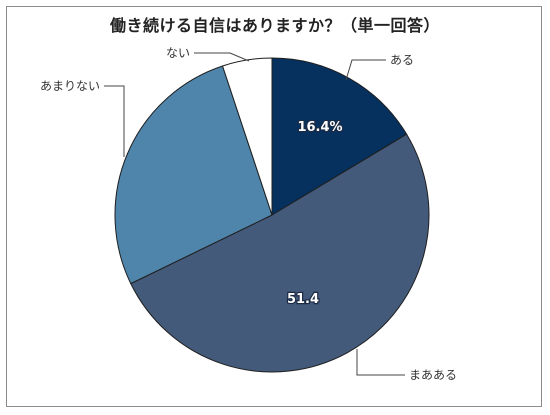  Describe the element at coordinates (402, 60) in the screenshot. I see `slice-category-label: ある` at that location.